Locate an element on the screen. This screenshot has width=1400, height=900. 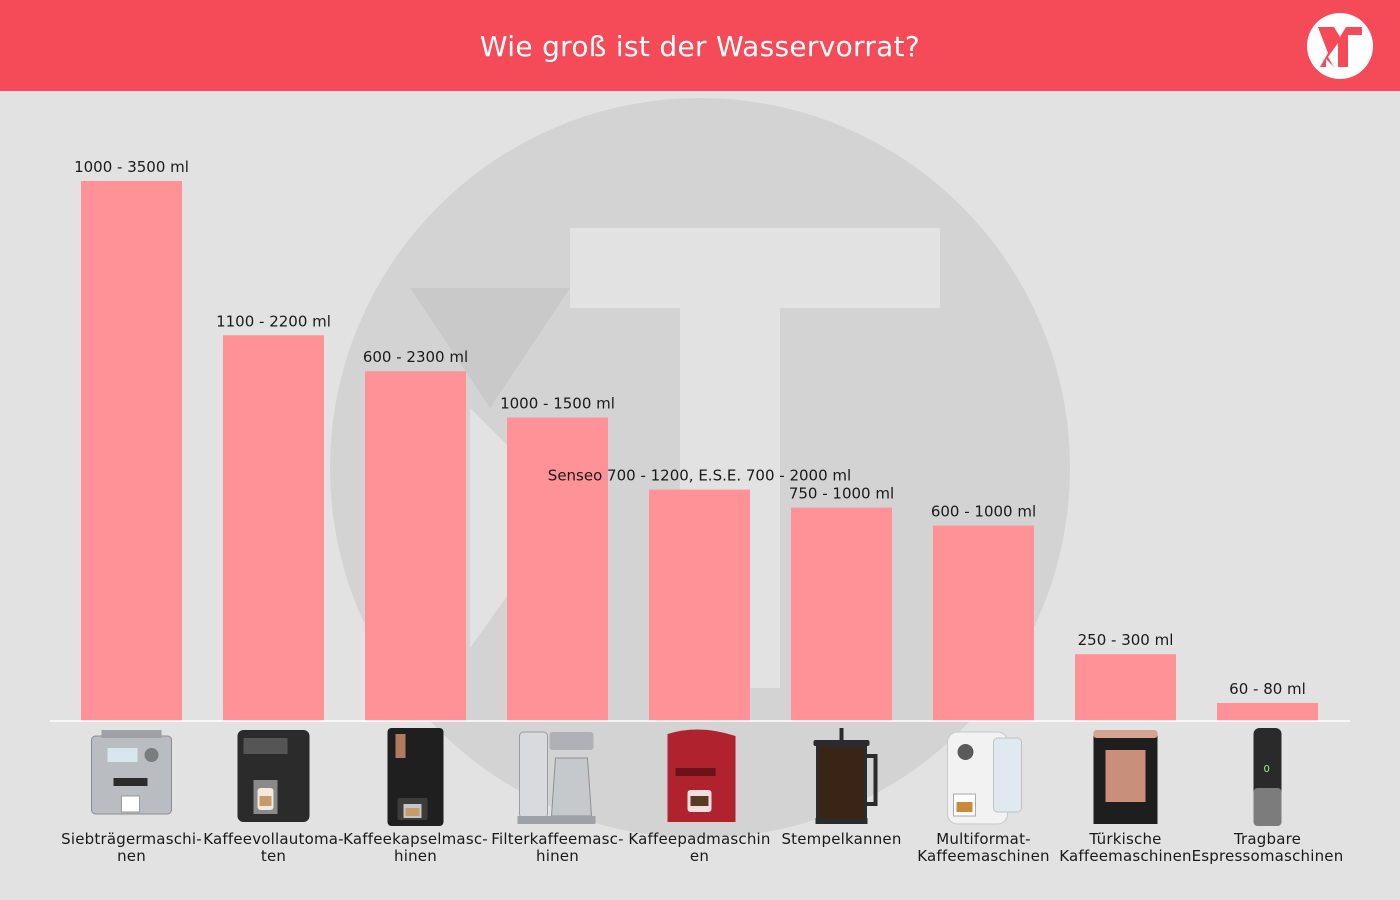
icons-layer: 0 is located at coordinates (686, 777).